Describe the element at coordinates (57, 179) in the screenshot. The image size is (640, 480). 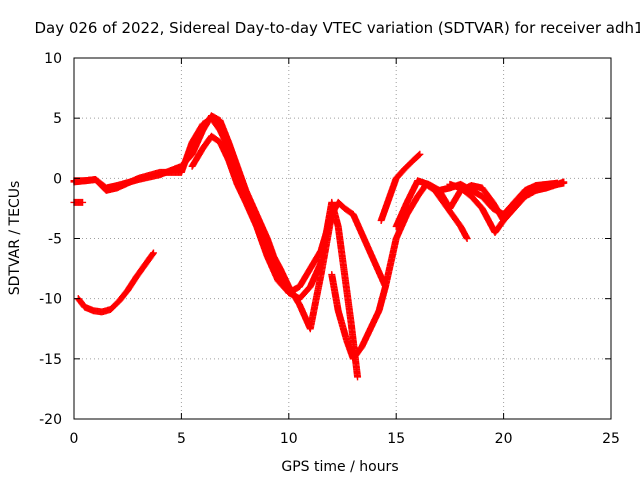
I see `y-tick-label: 0` at that location.